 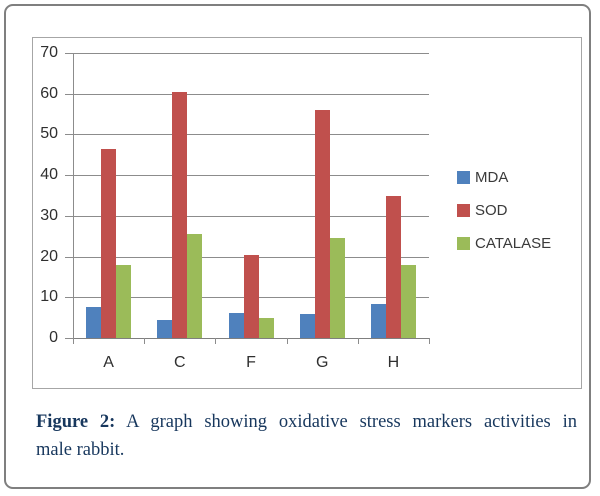 What do you see at coordinates (80, 450) in the screenshot?
I see `caption-line-2: male rabbit.` at bounding box center [80, 450].